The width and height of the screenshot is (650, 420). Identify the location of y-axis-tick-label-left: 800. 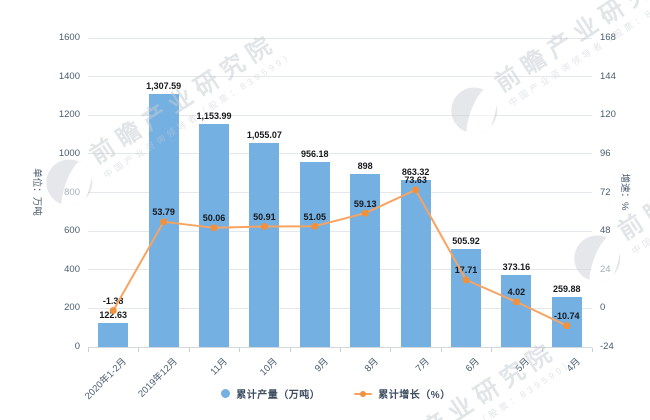
(72, 192).